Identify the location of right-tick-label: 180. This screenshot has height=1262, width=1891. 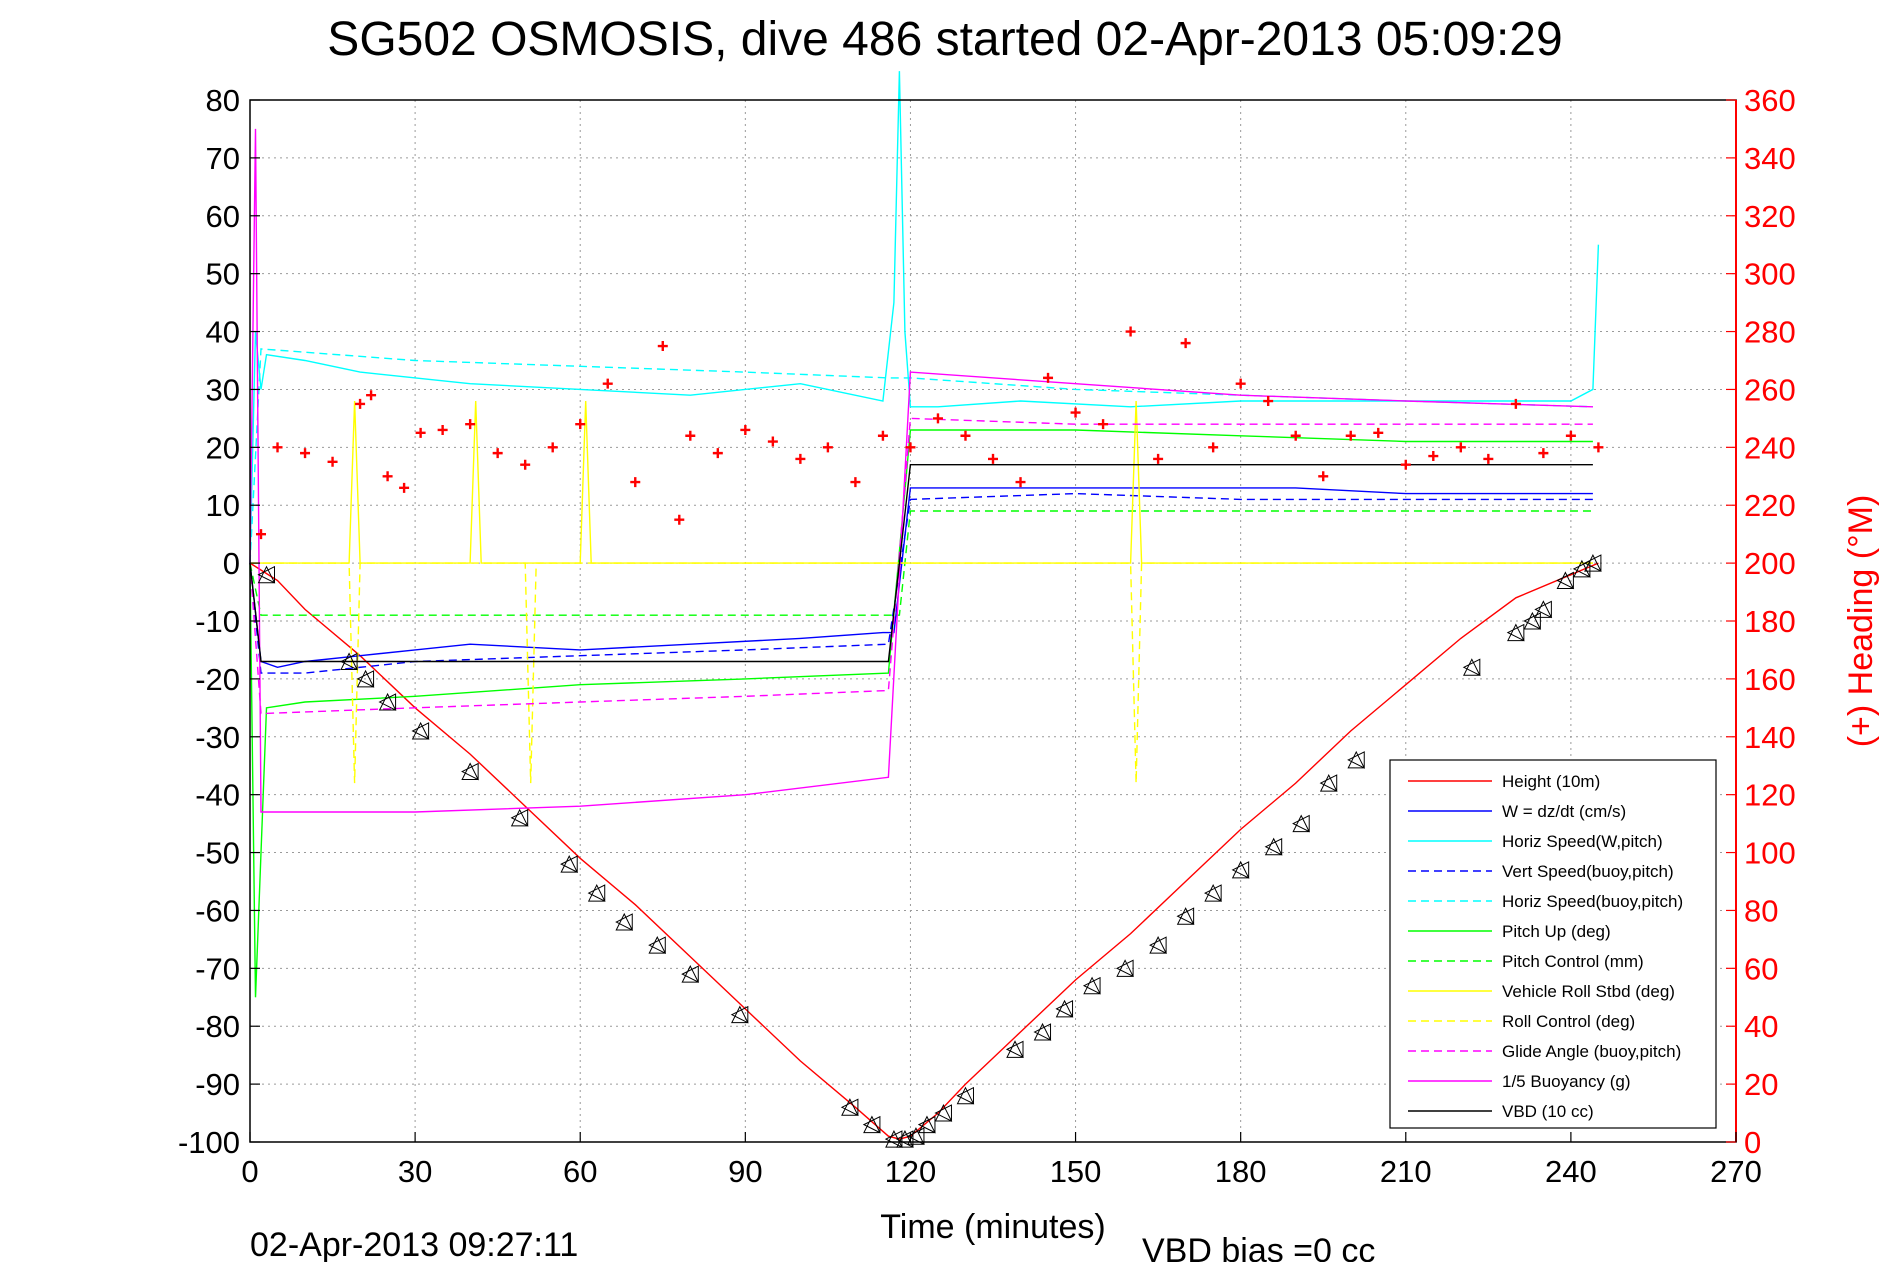
(1770, 621).